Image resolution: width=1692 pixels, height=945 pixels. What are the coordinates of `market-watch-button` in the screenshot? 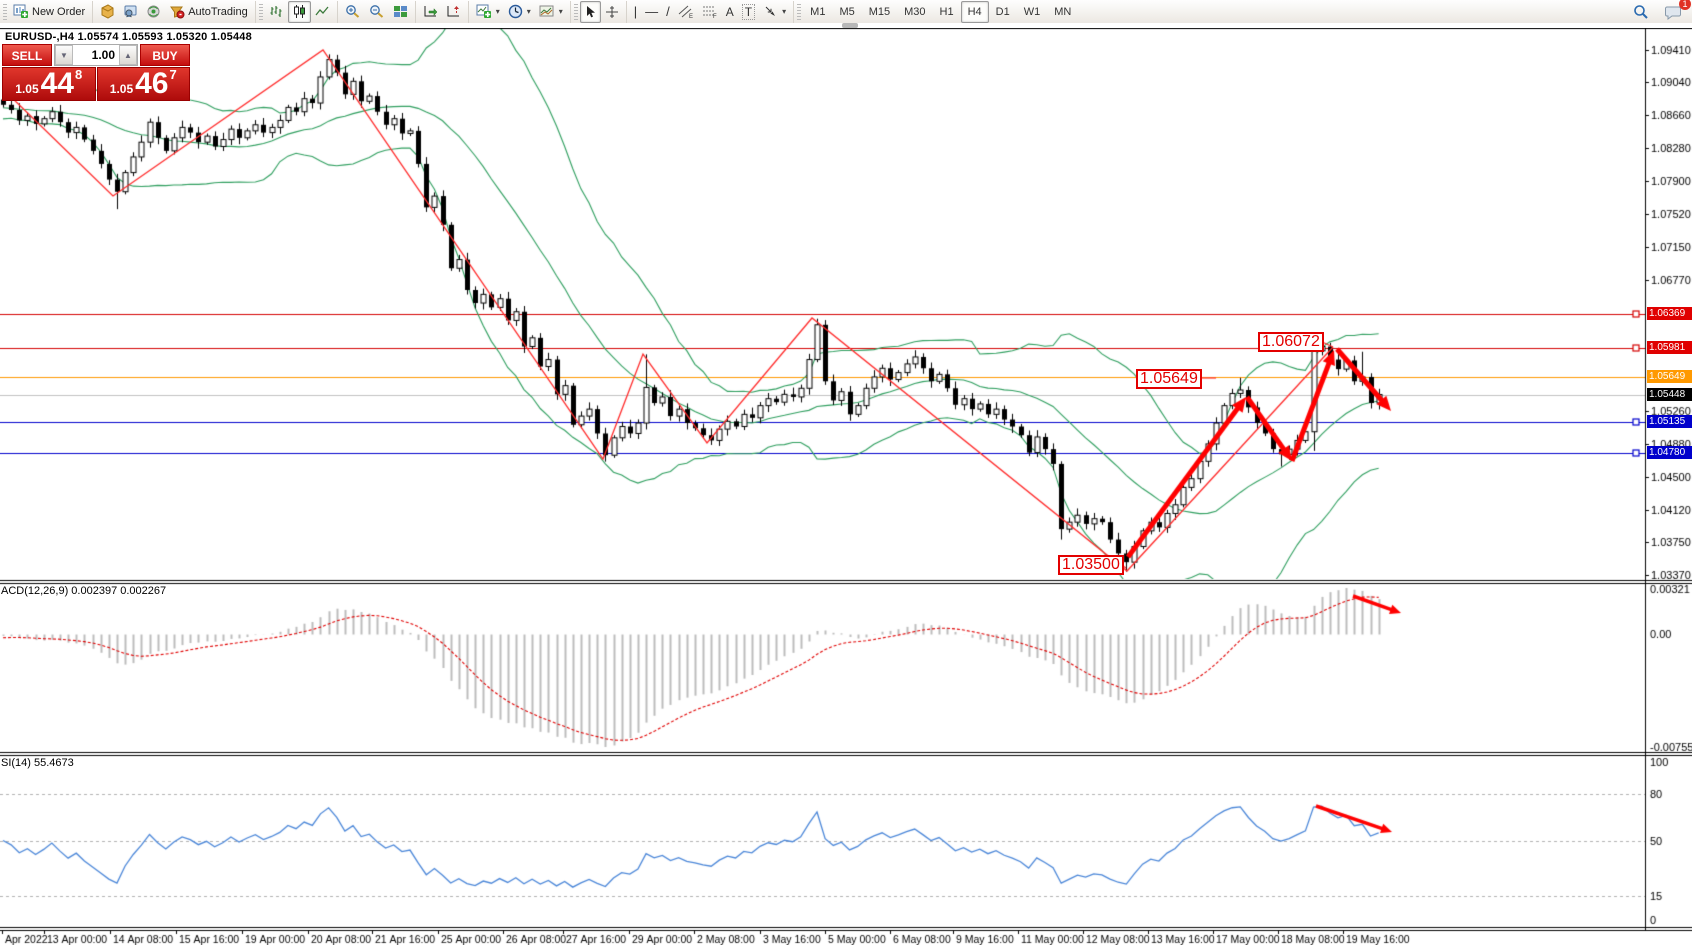 It's located at (107, 12).